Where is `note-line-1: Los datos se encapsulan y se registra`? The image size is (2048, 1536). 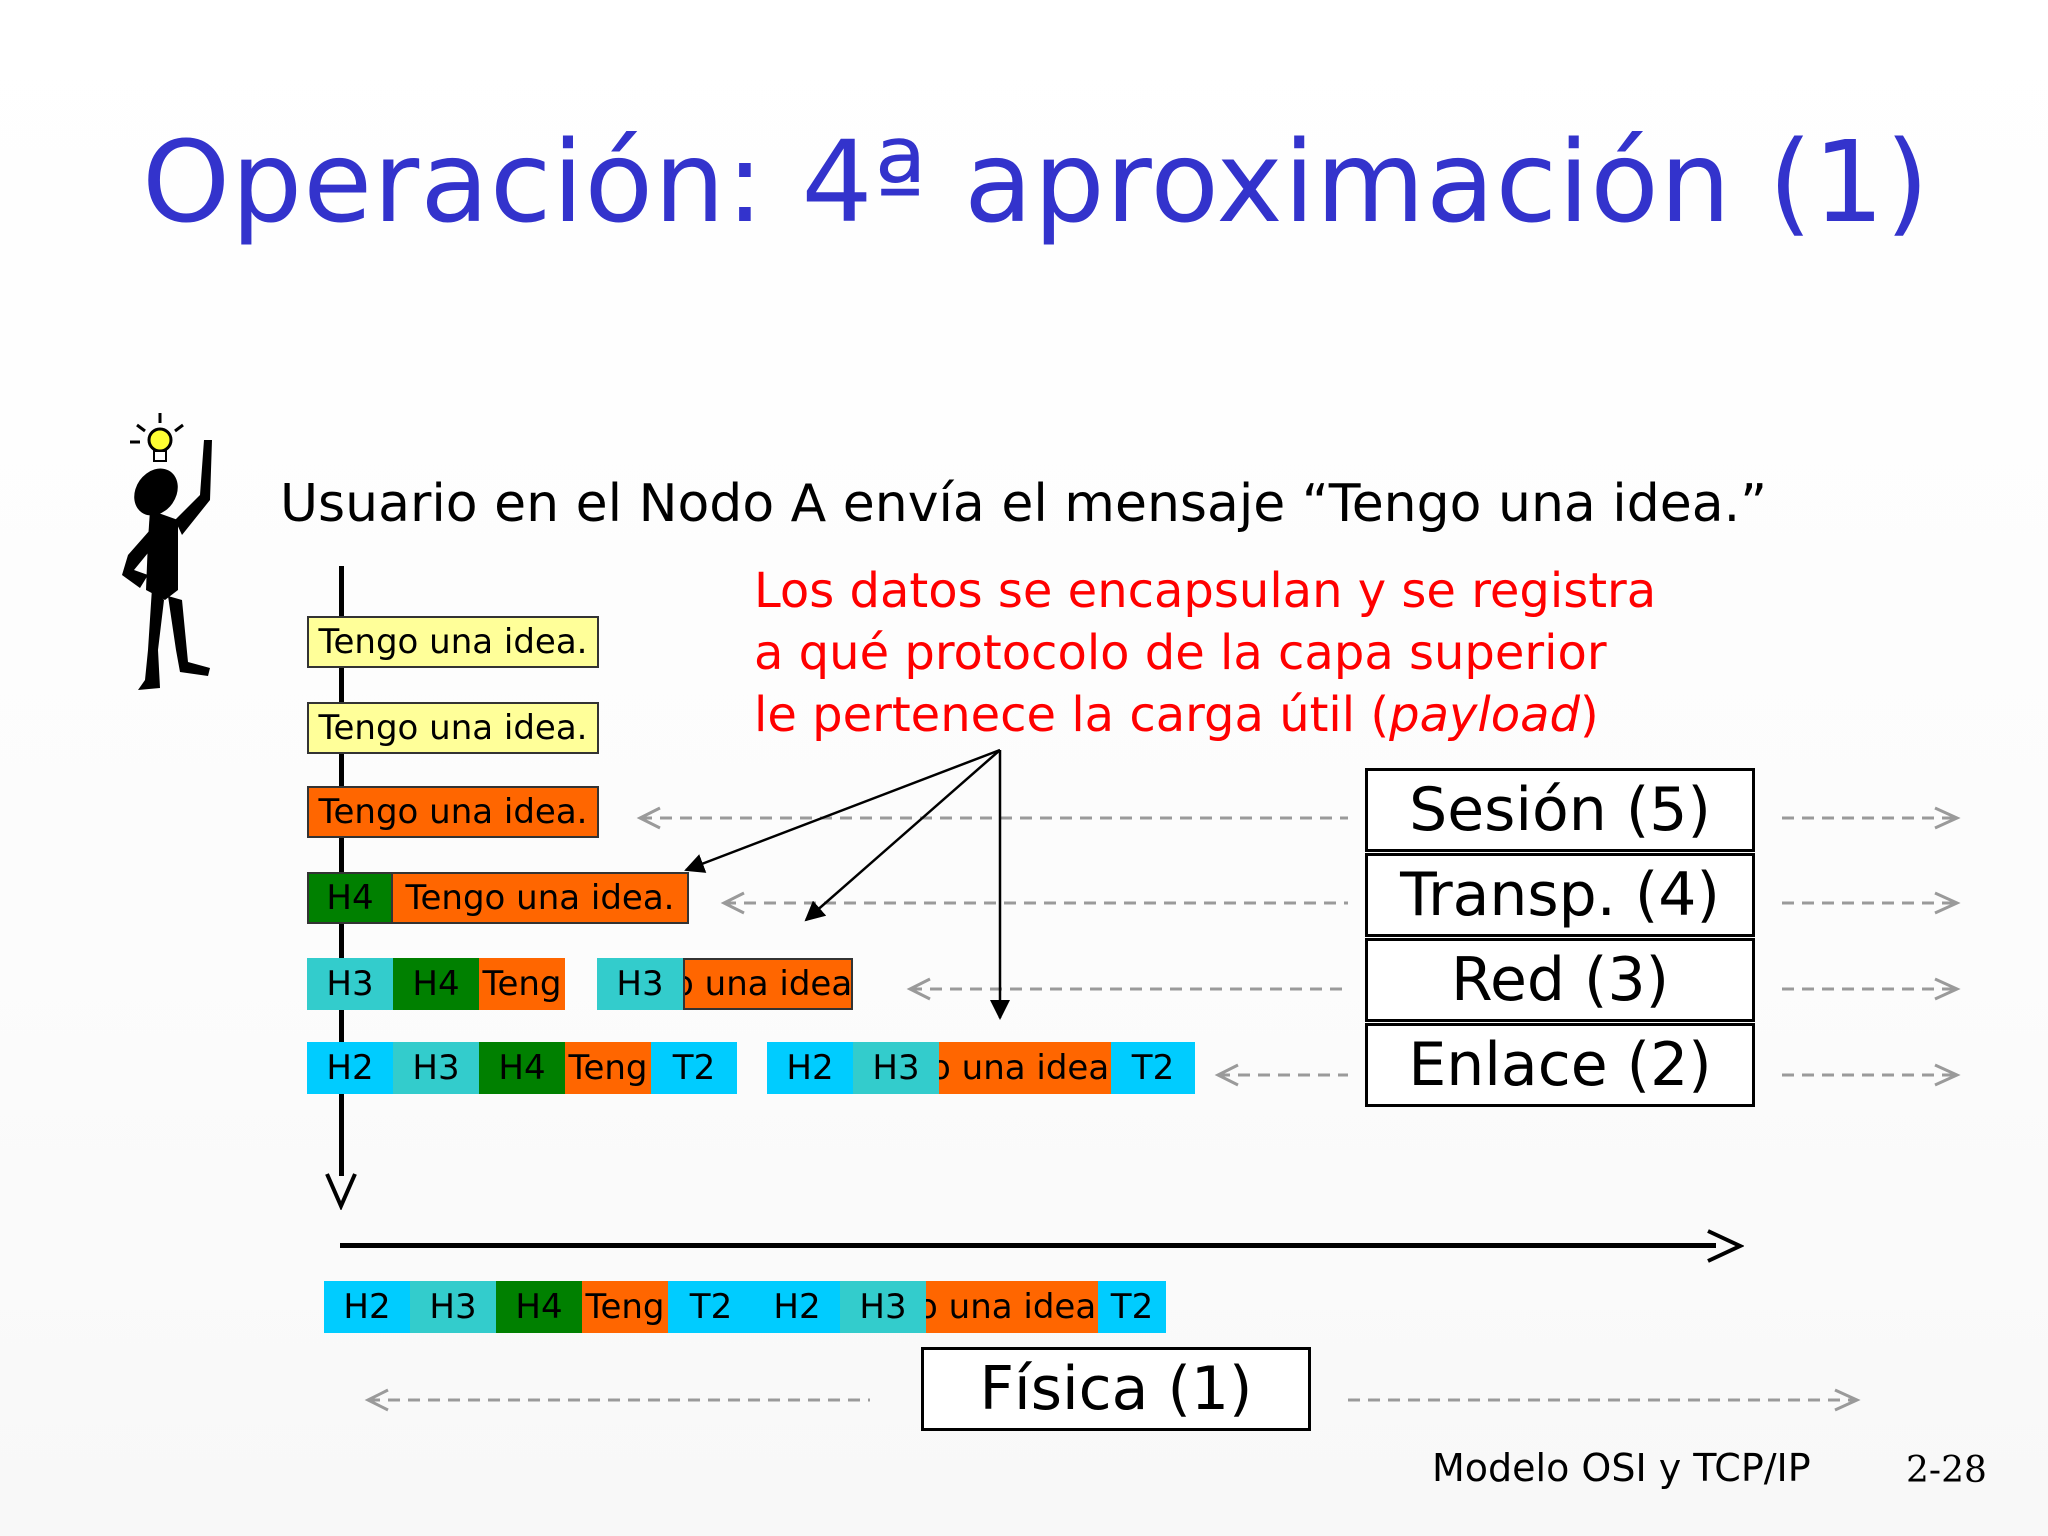
note-line-1: Los datos se encapsulan y se registra is located at coordinates (1205, 591).